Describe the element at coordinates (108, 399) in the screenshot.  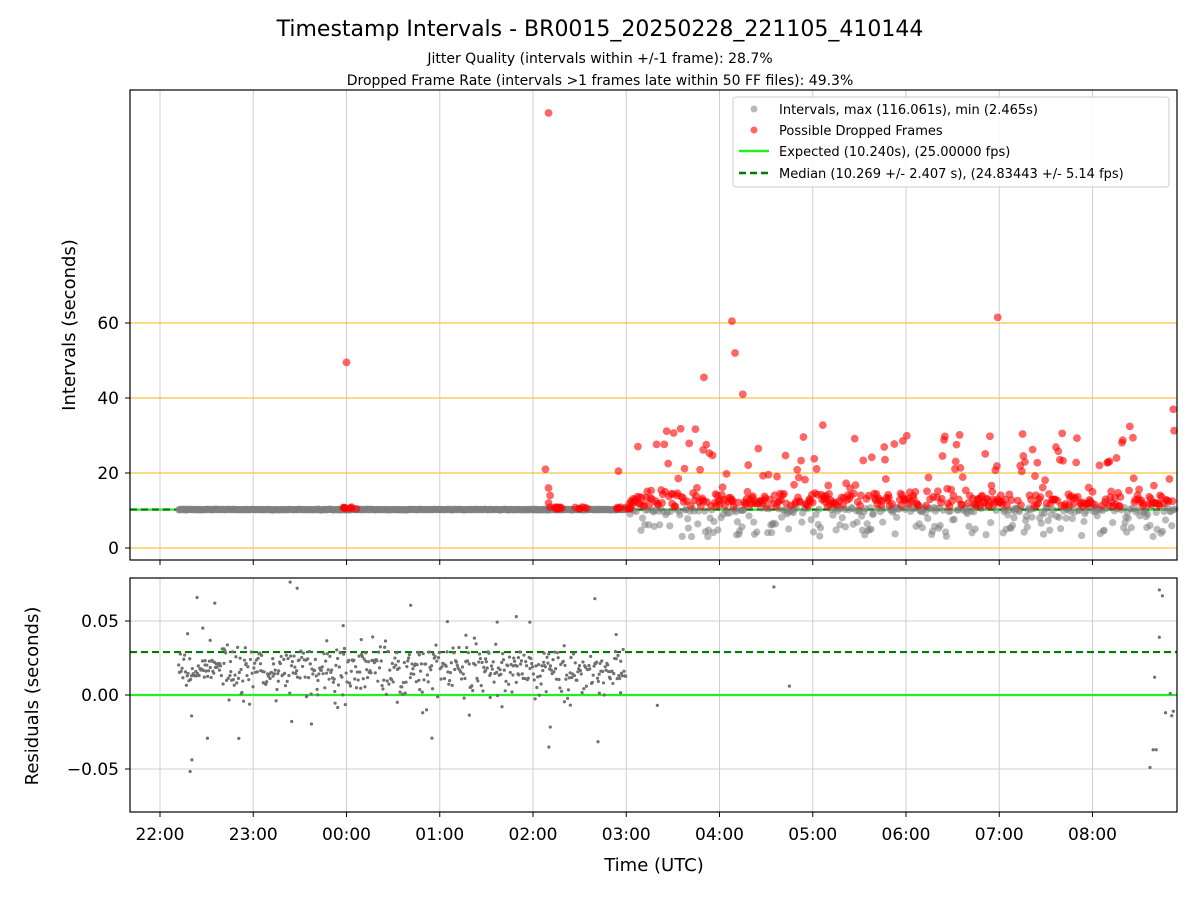
I see `intervals-y-tick-label: 40` at that location.